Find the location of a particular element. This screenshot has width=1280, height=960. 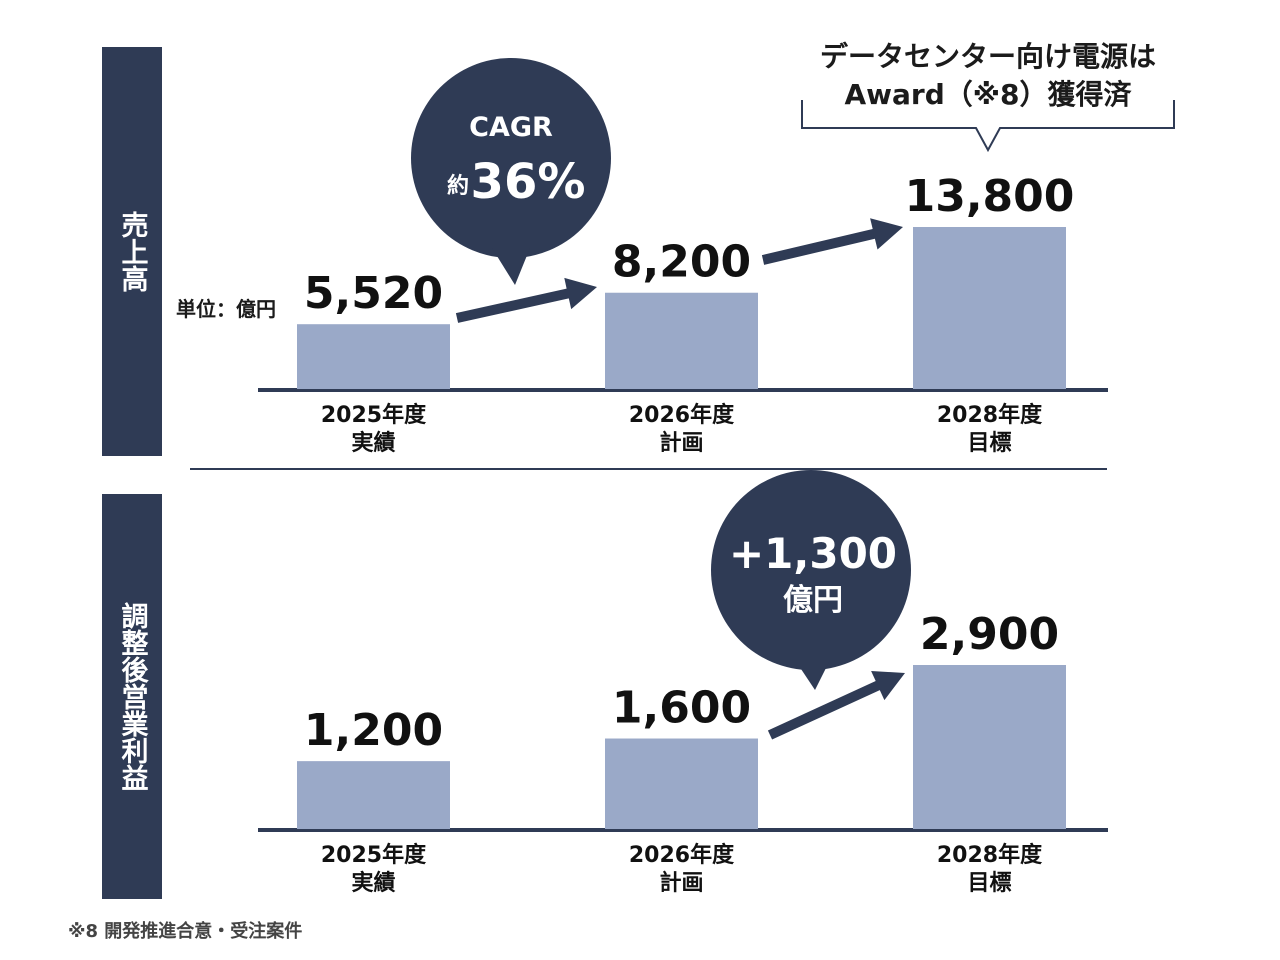

bubble-cagr-value: 36% is located at coordinates (528, 182).